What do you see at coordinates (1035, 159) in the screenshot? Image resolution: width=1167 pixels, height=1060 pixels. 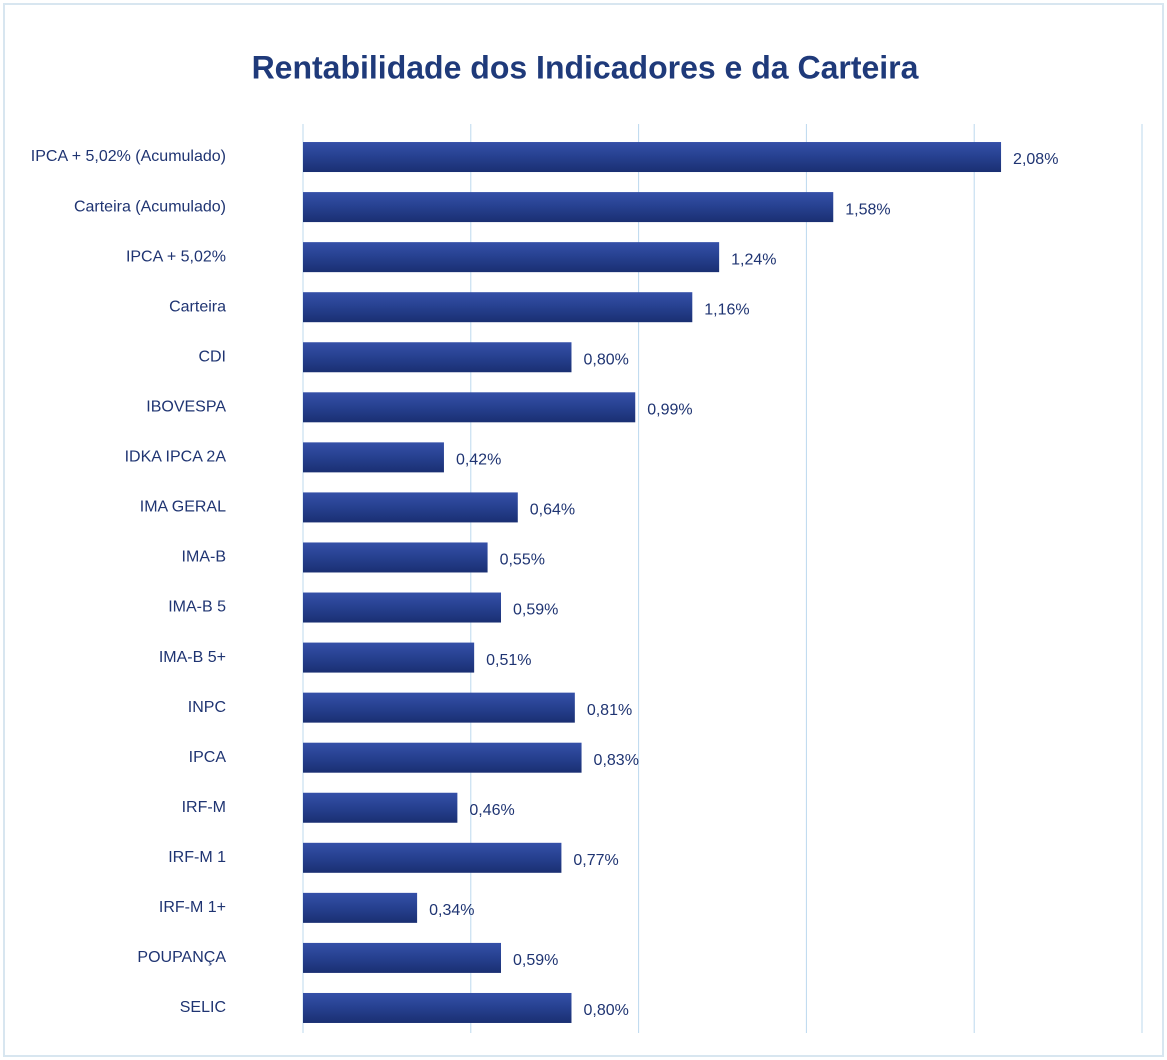 I see `value-label: 2,08%` at bounding box center [1035, 159].